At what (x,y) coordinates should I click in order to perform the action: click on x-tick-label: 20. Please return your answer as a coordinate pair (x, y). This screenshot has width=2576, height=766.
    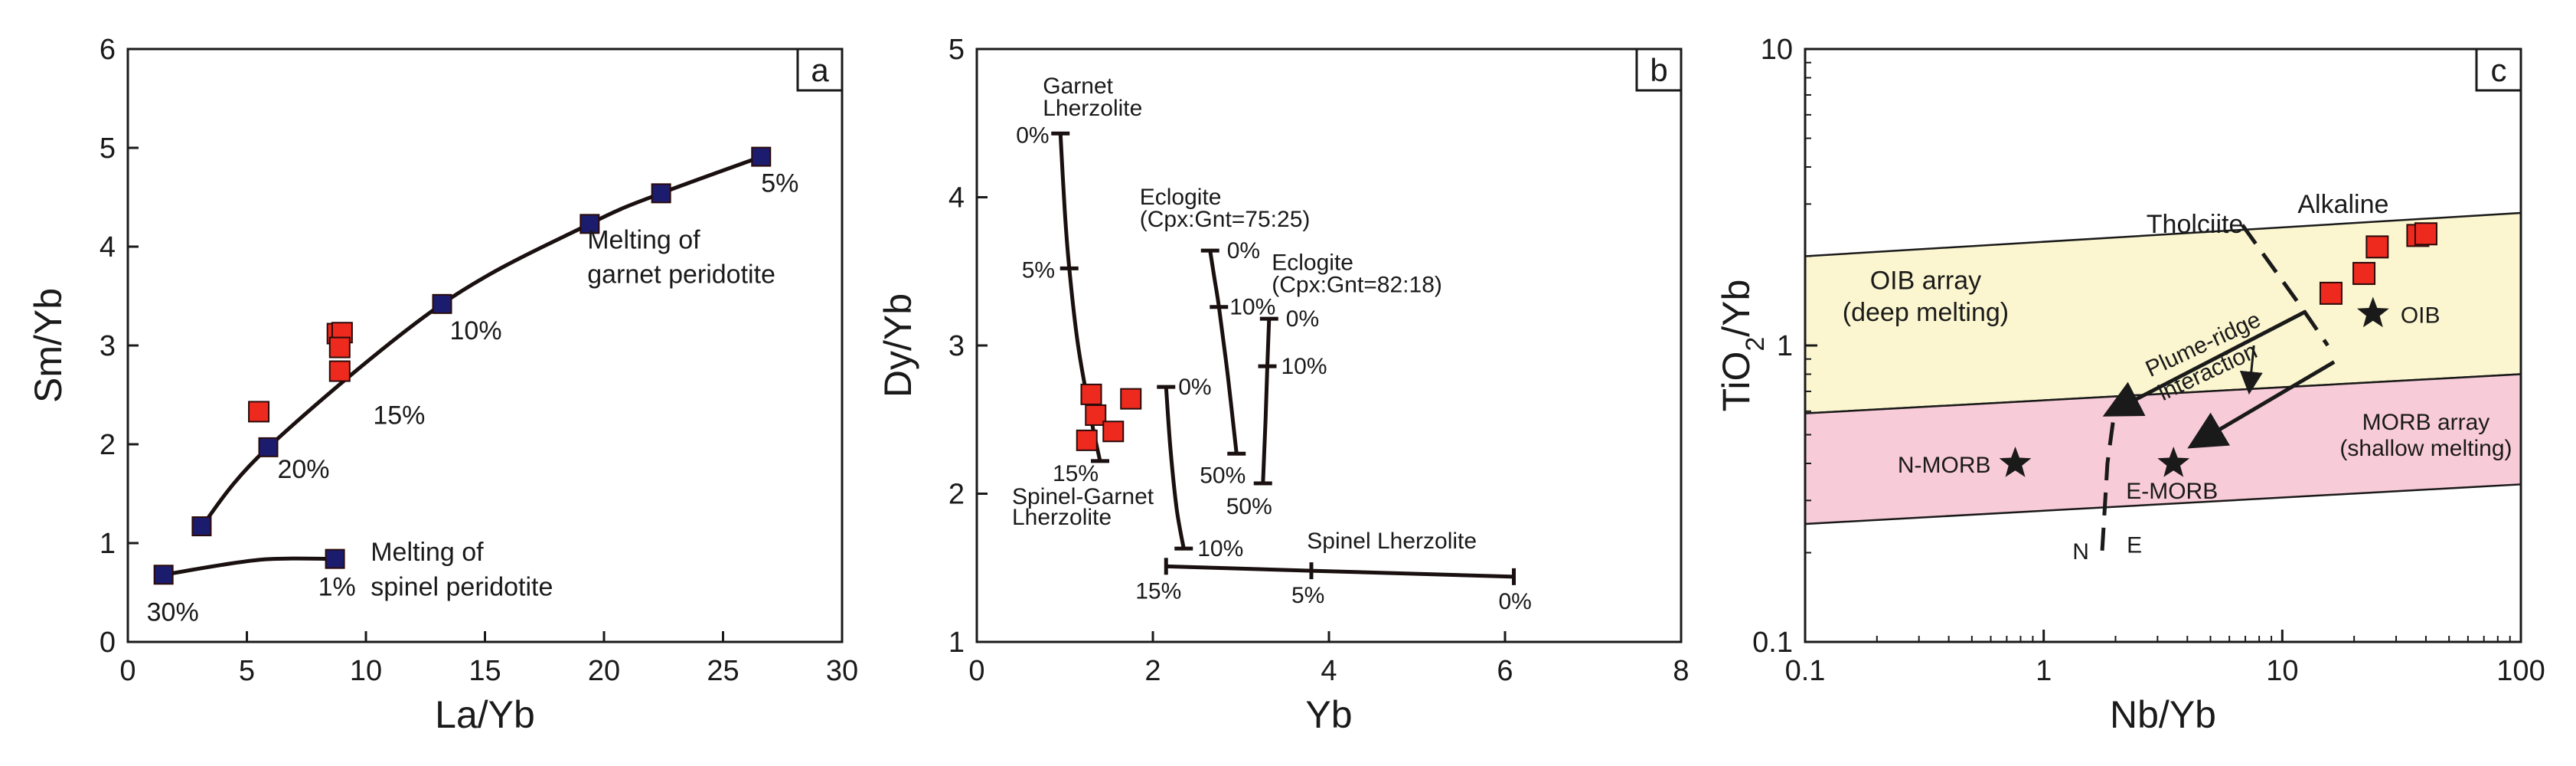
    Looking at the image, I should click on (604, 671).